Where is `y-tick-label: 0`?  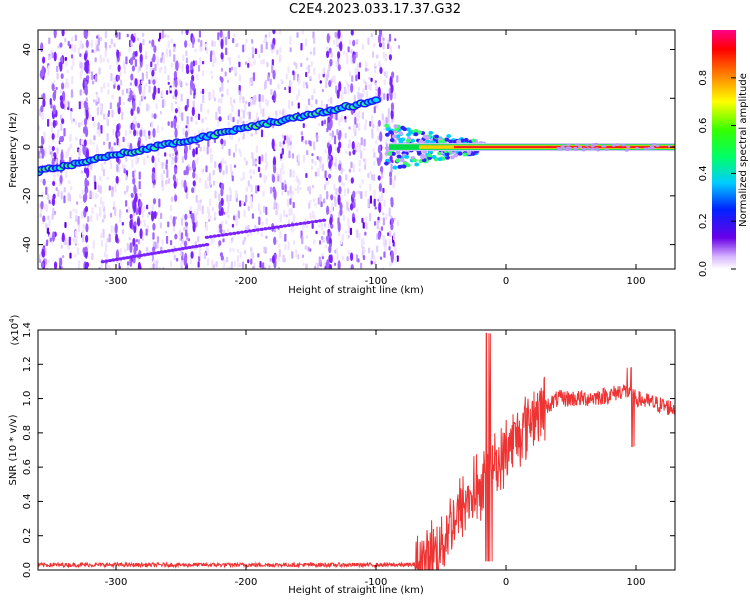
y-tick-label: 0 is located at coordinates (27, 147).